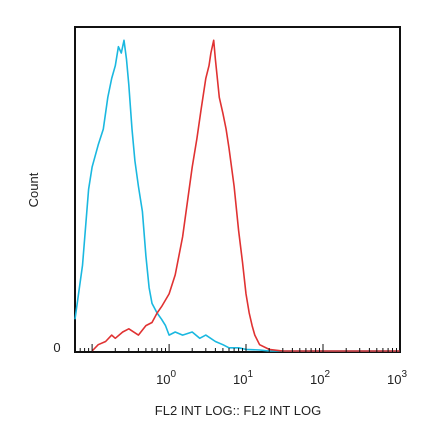  Describe the element at coordinates (397, 378) in the screenshot. I see `x-tick-label-3: 10³` at that location.